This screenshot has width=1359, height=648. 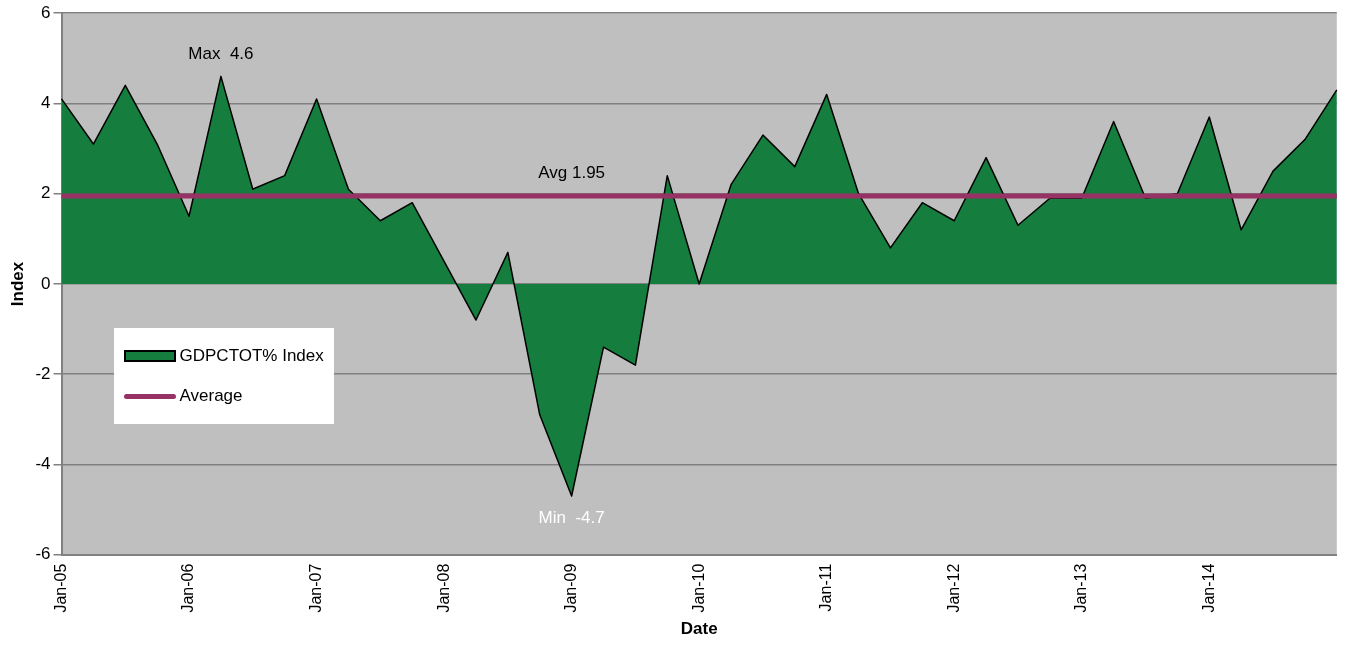 I want to click on x-tick-label: Jan-05, so click(x=60, y=588).